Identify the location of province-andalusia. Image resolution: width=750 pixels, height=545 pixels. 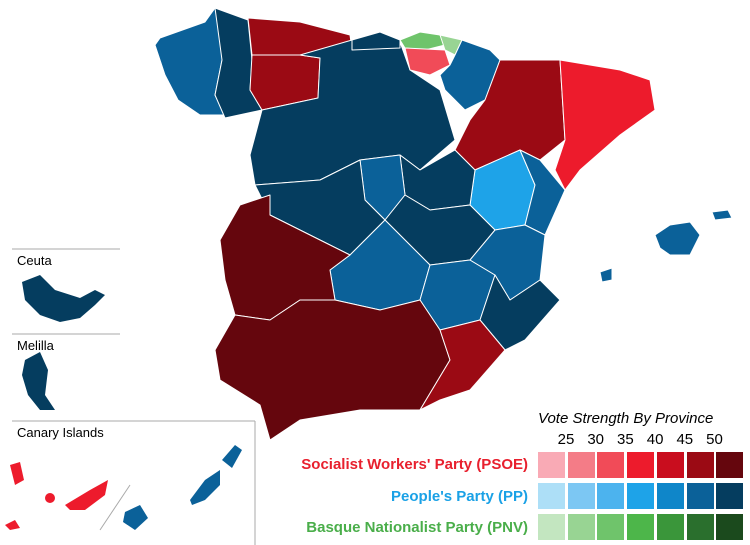
(332, 370).